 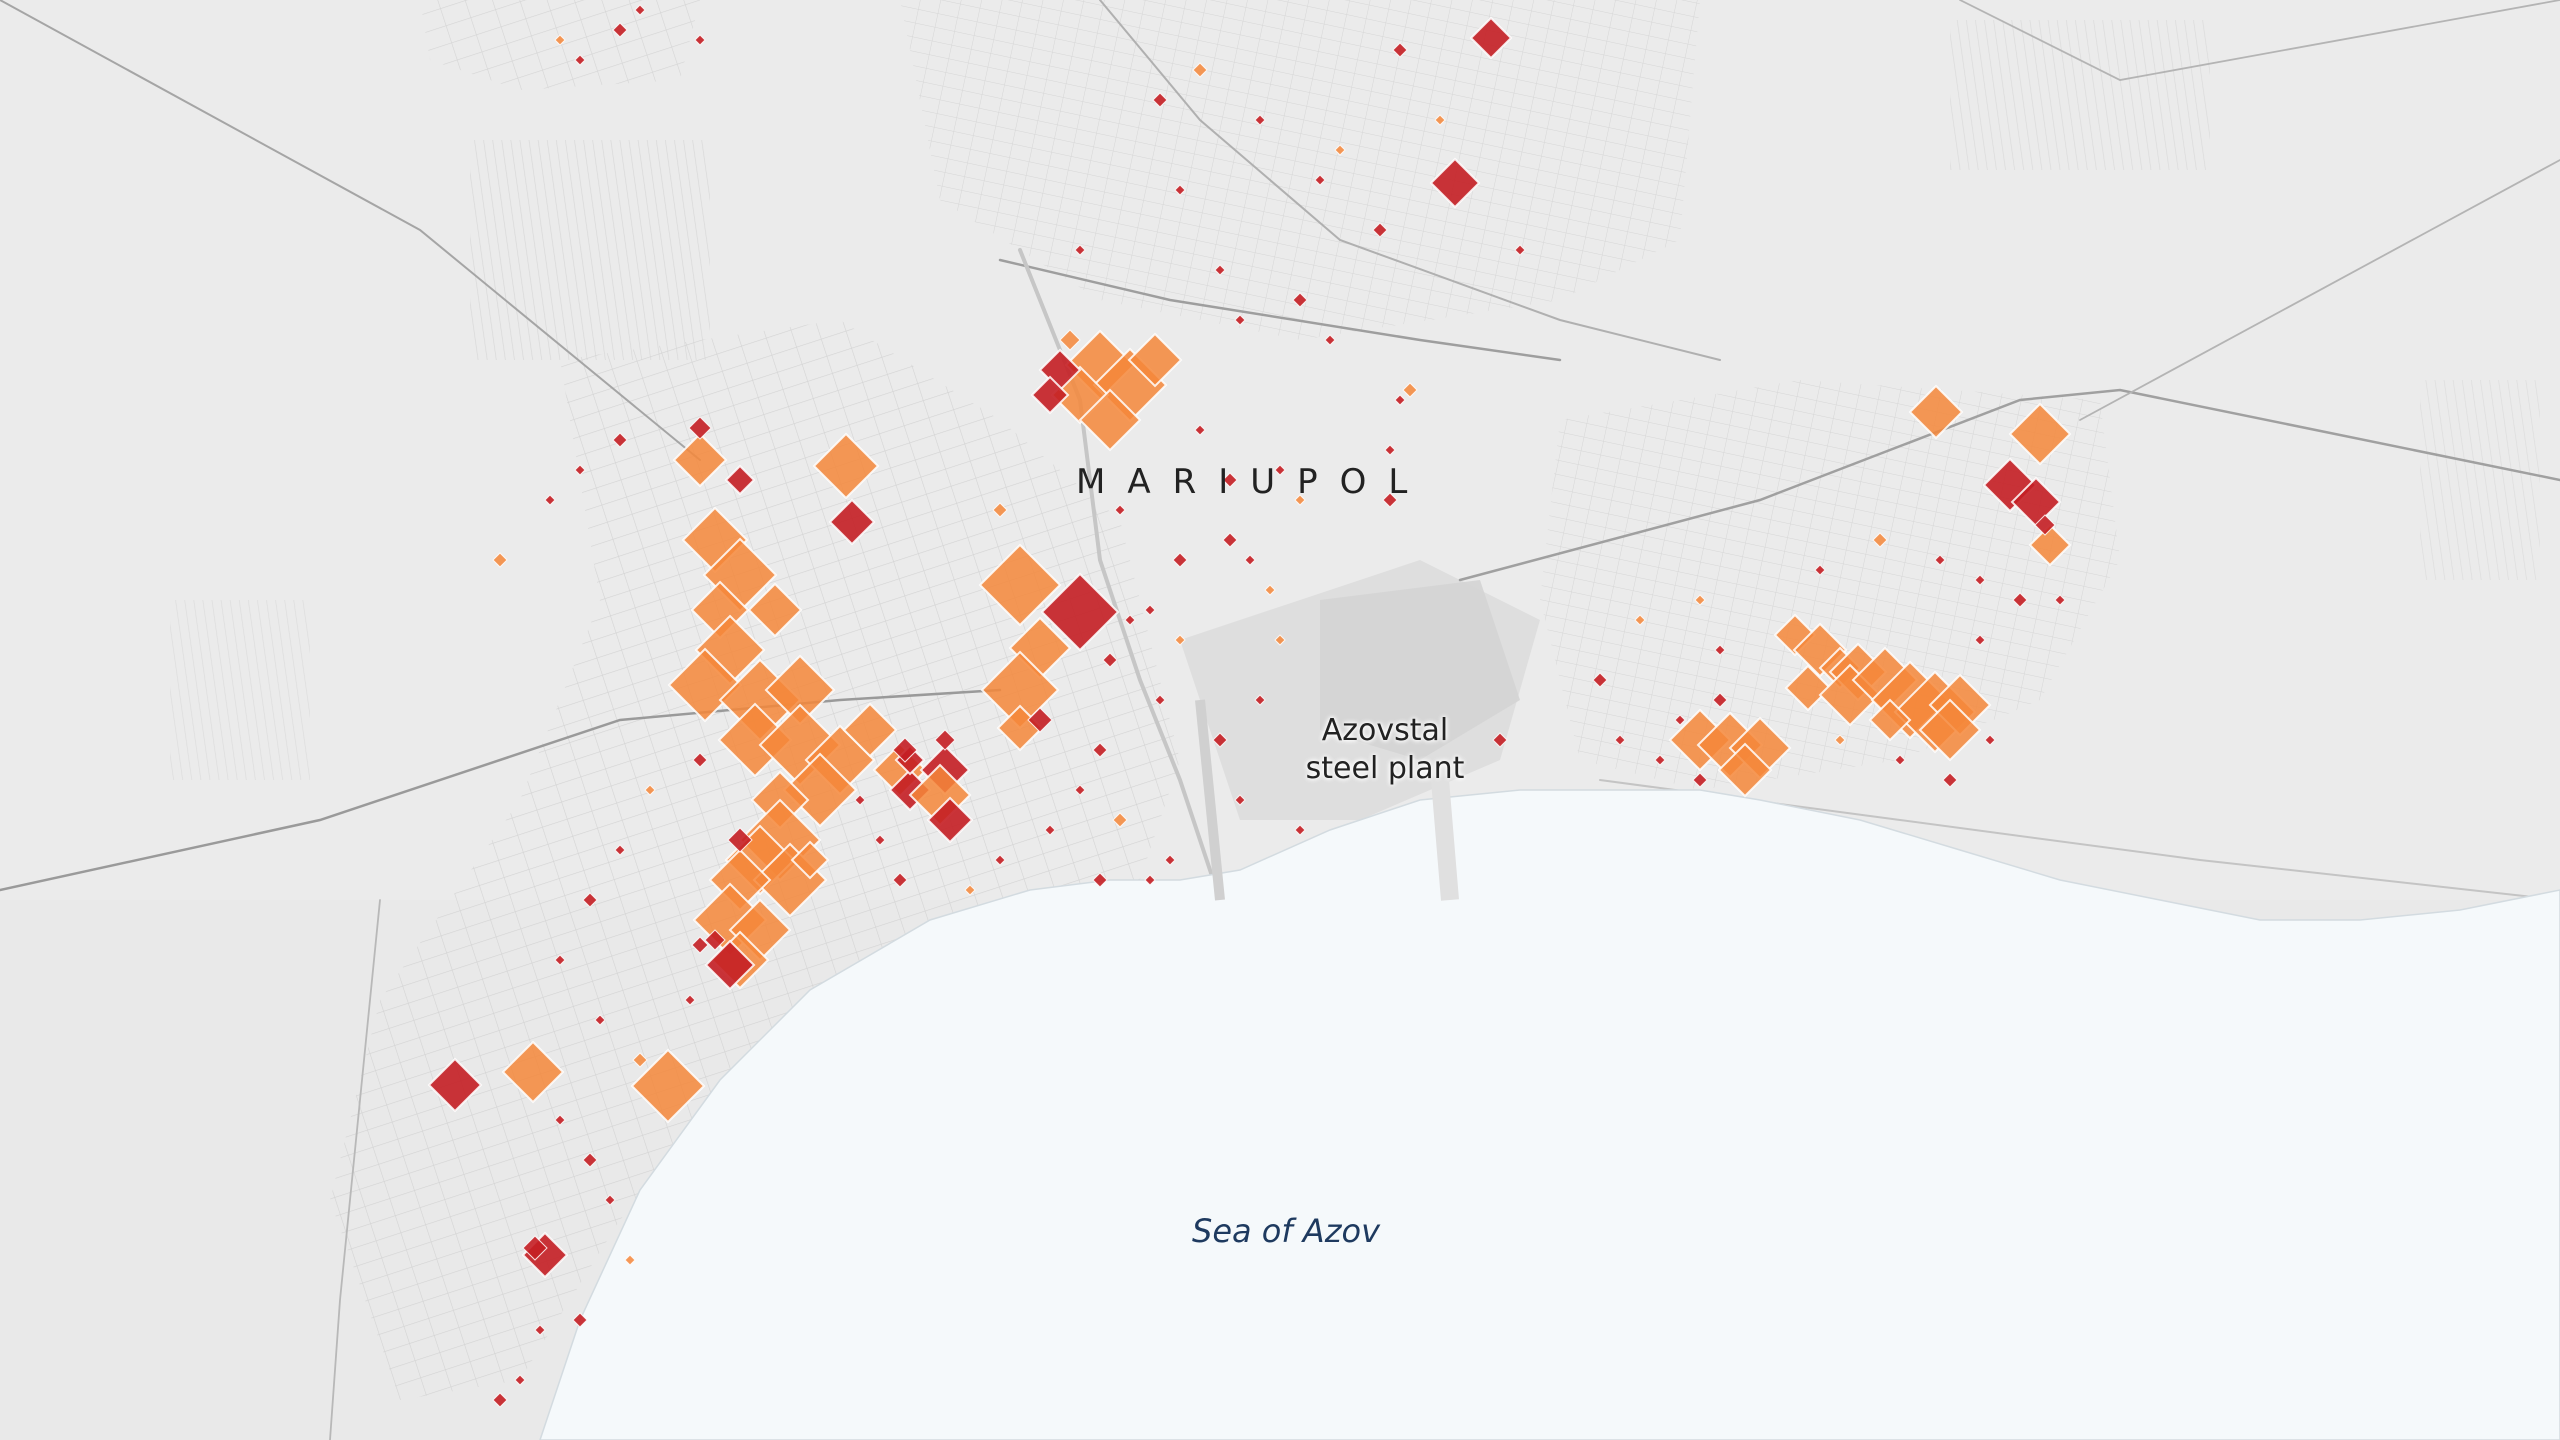 What do you see at coordinates (1385, 768) in the screenshot?
I see `landmark-label-line2: steel plant` at bounding box center [1385, 768].